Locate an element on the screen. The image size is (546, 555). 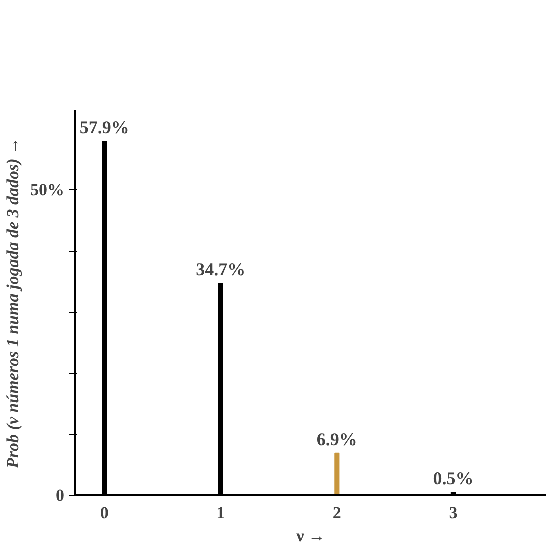
bar is located at coordinates (337, 474).